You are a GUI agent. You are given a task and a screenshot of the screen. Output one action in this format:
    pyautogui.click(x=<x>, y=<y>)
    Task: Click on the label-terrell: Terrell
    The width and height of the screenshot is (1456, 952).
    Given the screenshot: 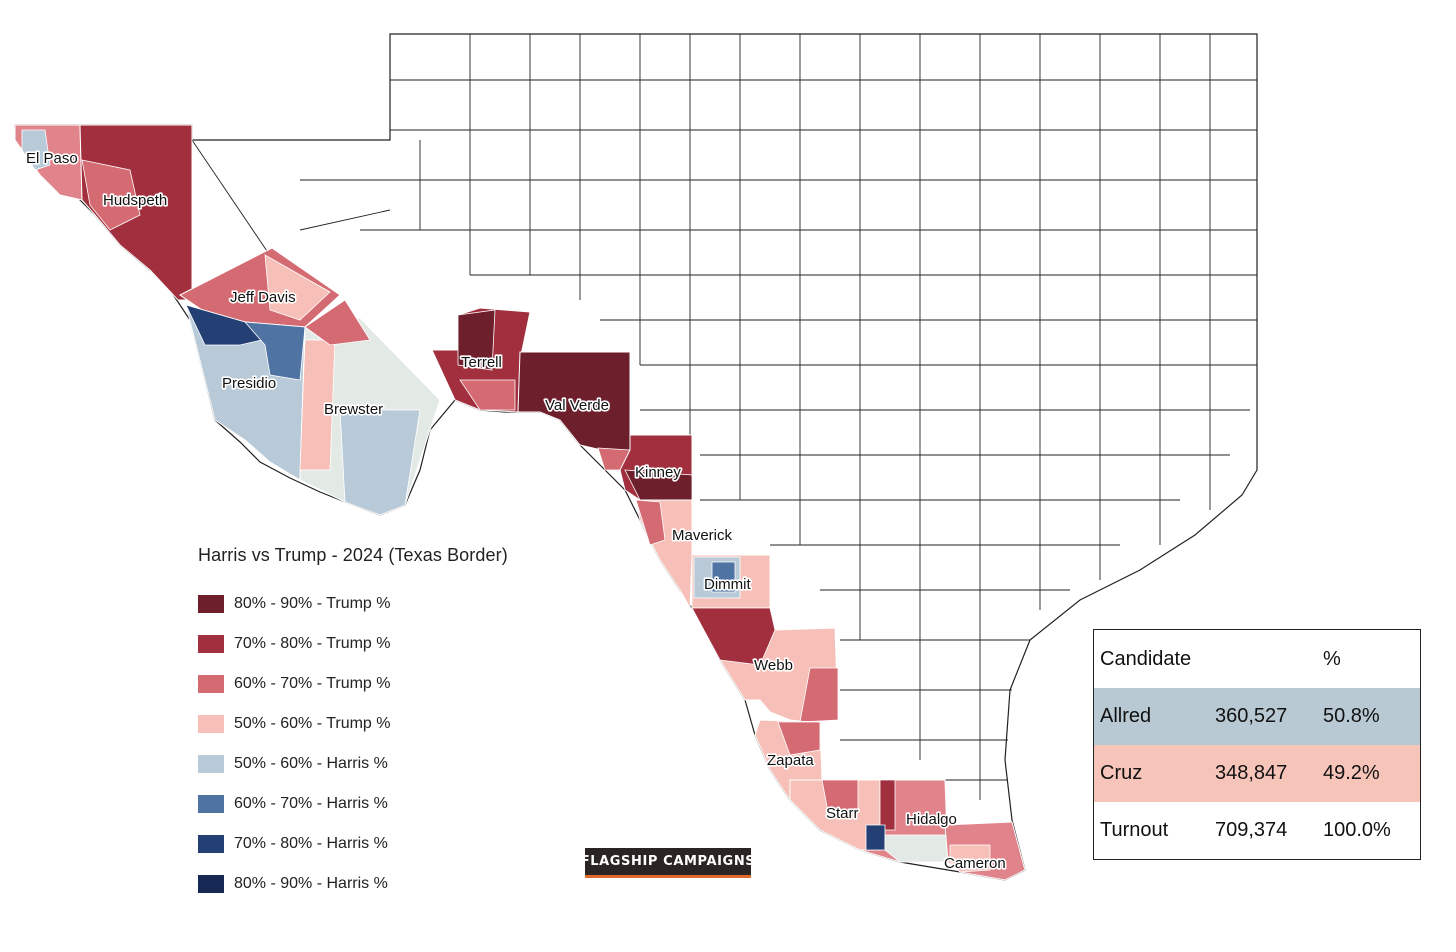 What is the action you would take?
    pyautogui.click(x=481, y=362)
    